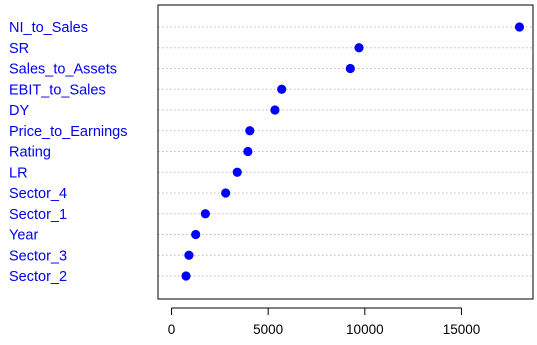 This screenshot has width=537, height=345. I want to click on x-tick-label: 0, so click(172, 329).